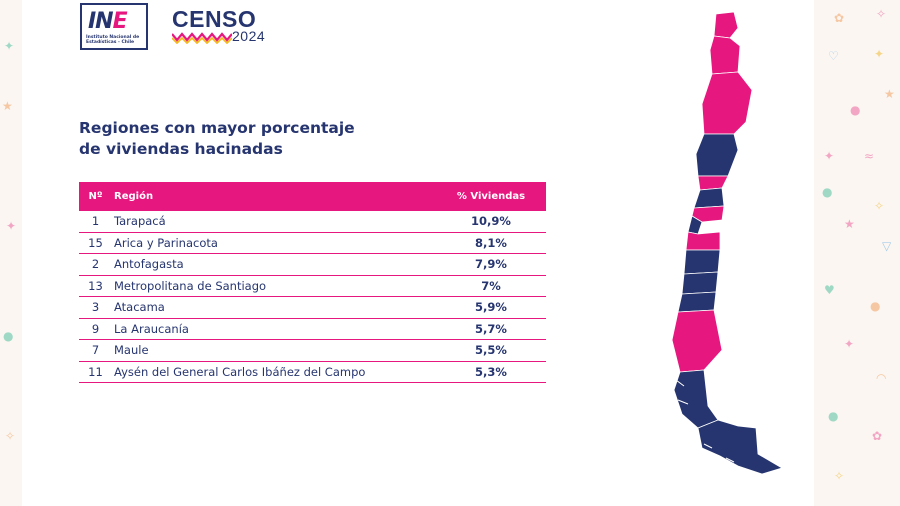  What do you see at coordinates (727, 243) in the screenshot?
I see `chile-map-icon` at bounding box center [727, 243].